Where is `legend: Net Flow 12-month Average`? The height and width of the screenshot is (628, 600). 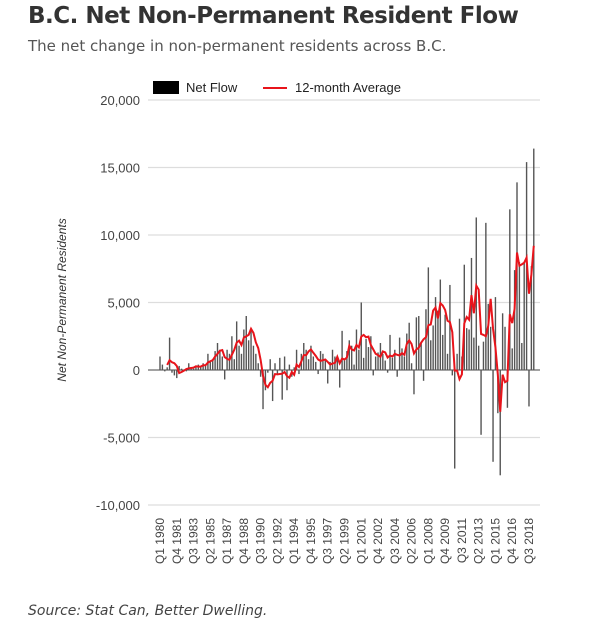 legend: Net Flow 12-month Average is located at coordinates (277, 87).